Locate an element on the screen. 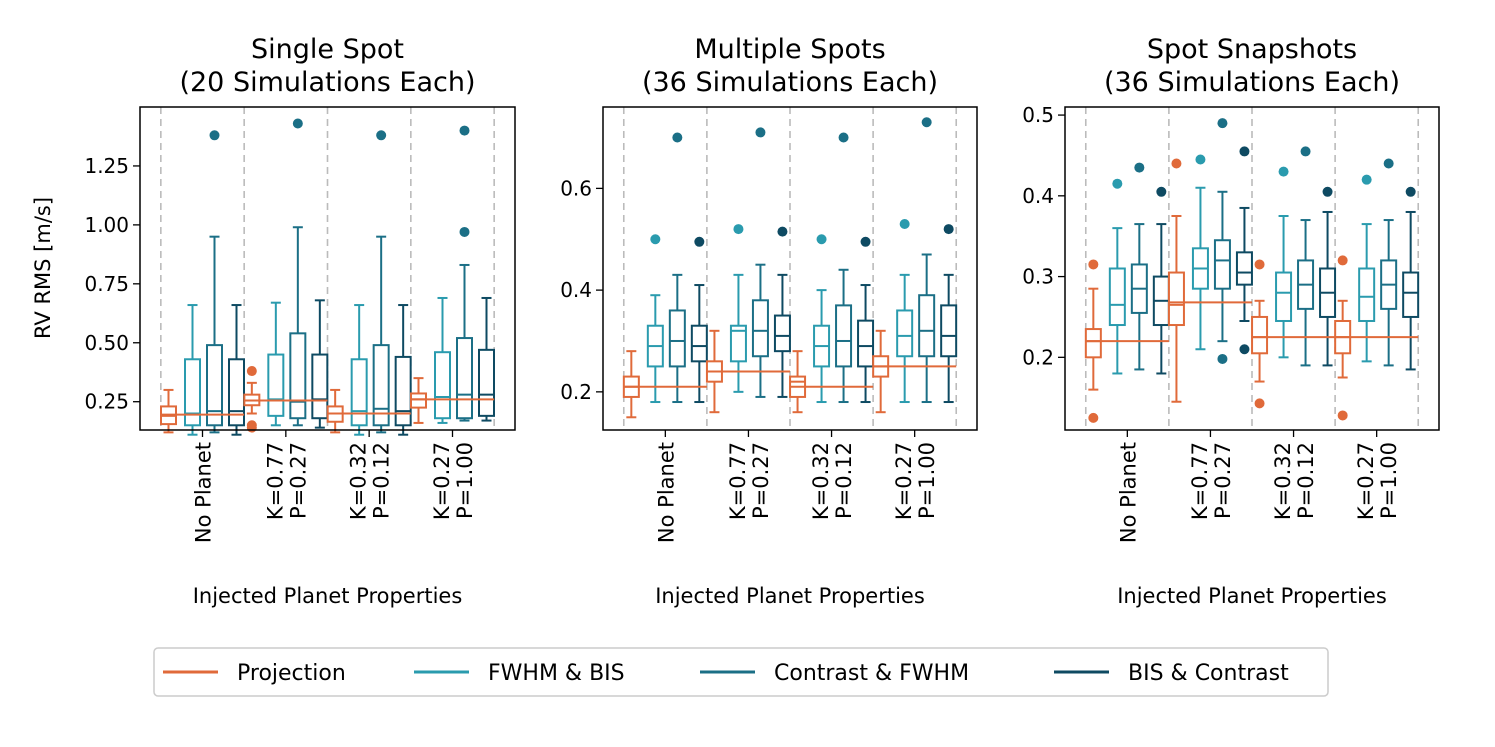 This screenshot has width=1495, height=747. y-tick-label: 1.00 is located at coordinates (106, 225).